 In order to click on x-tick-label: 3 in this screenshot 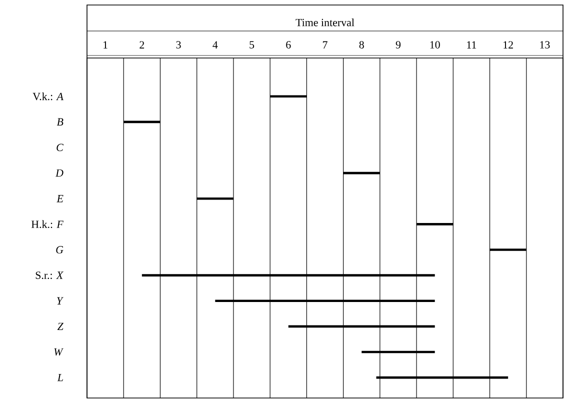, I will do `click(178, 44)`.